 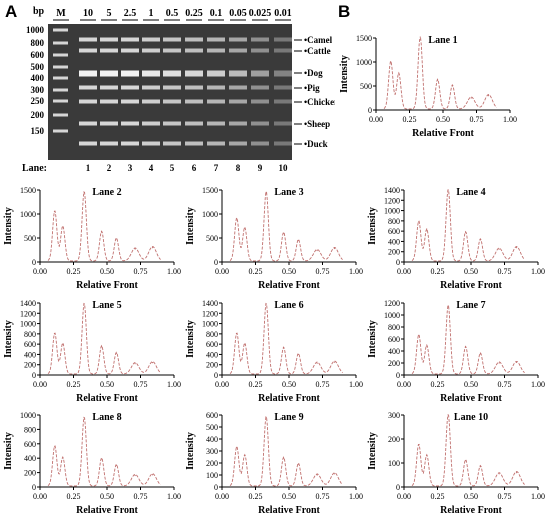 I want to click on marker-size-label: 400, so click(x=38, y=78).